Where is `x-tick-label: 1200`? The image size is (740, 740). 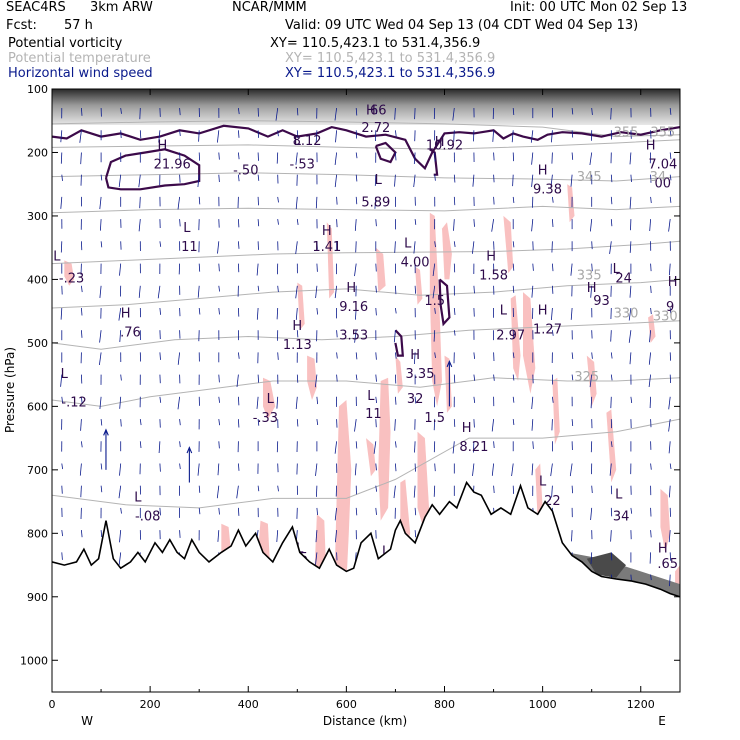
x-tick-label: 1200 is located at coordinates (641, 704).